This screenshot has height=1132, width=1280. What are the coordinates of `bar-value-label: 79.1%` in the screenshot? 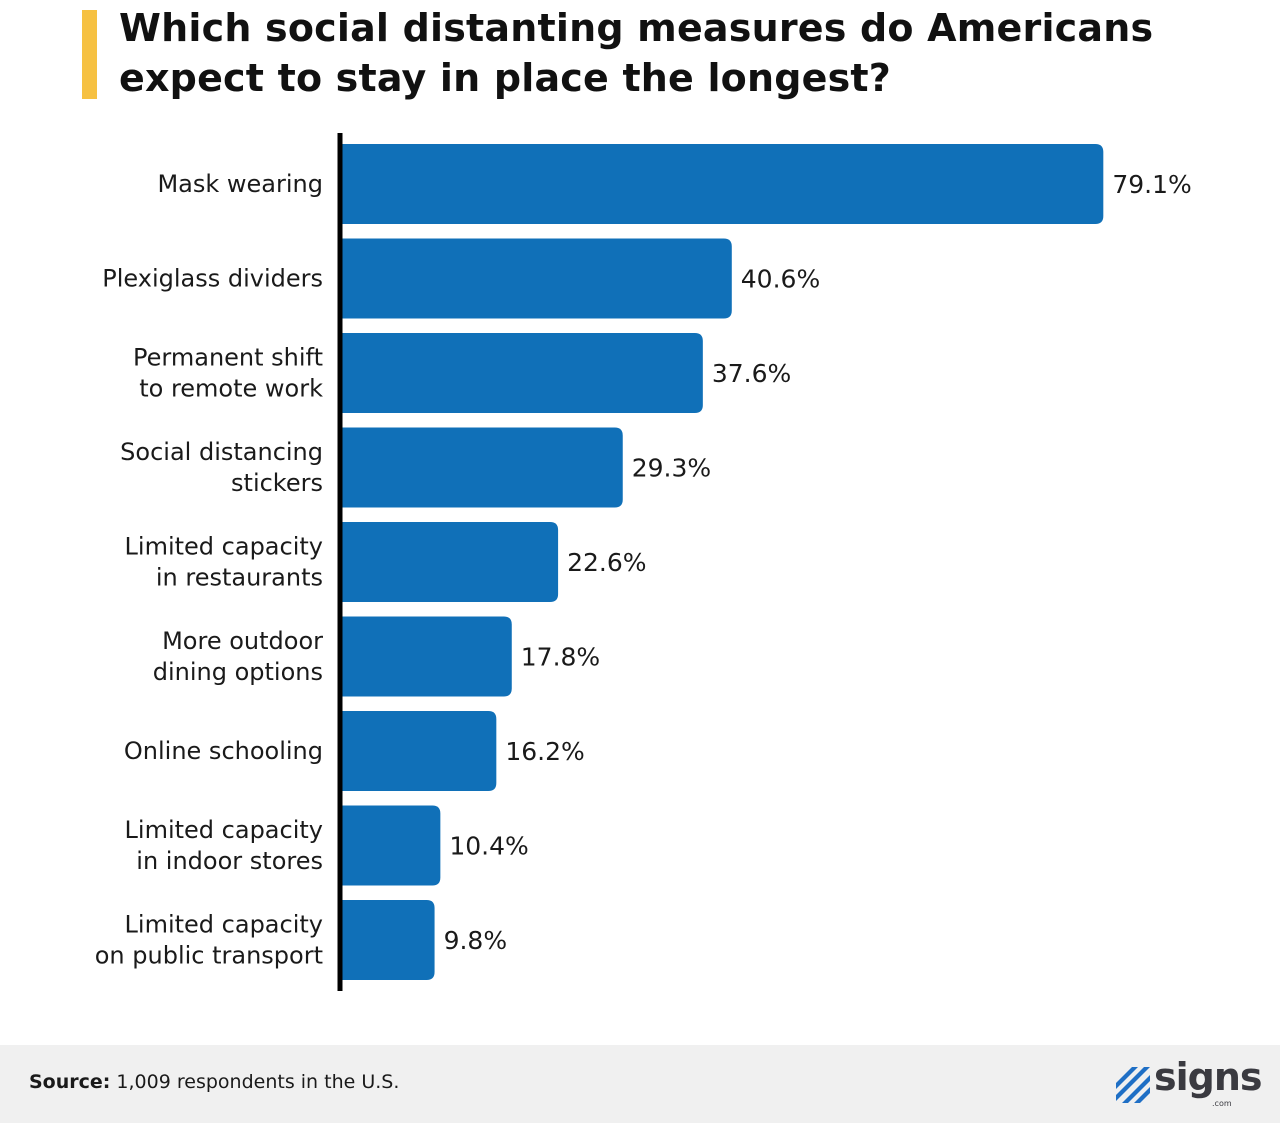 It's located at (1151, 184).